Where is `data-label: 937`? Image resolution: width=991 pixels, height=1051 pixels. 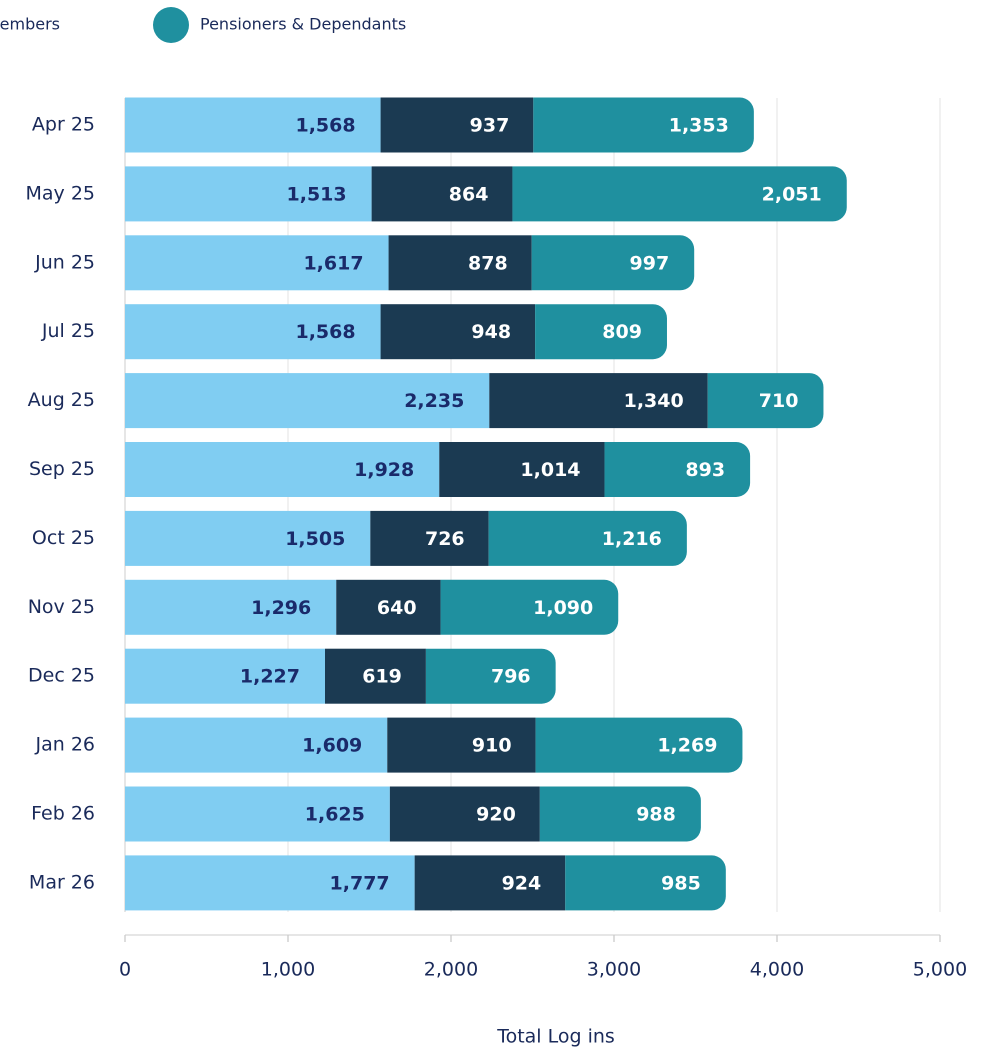 data-label: 937 is located at coordinates (490, 126).